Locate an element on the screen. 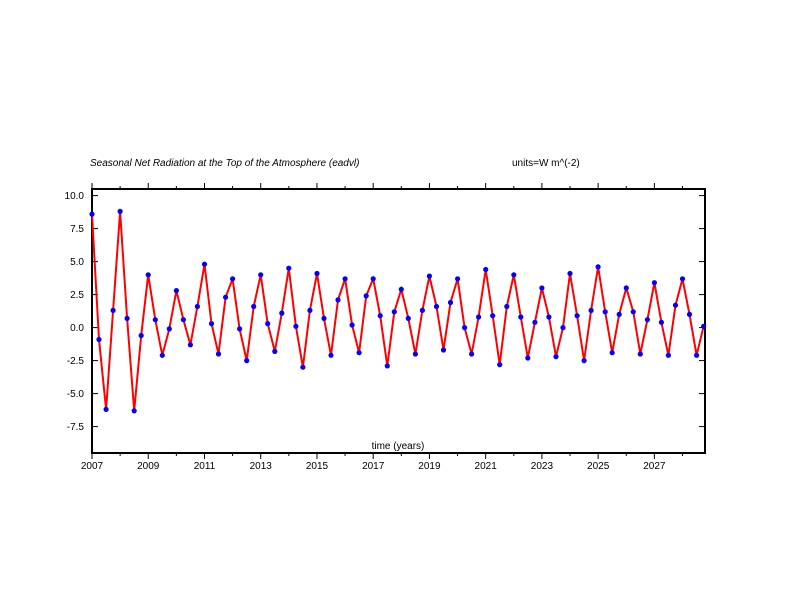  y-tick-label: 2.5 is located at coordinates (77, 295).